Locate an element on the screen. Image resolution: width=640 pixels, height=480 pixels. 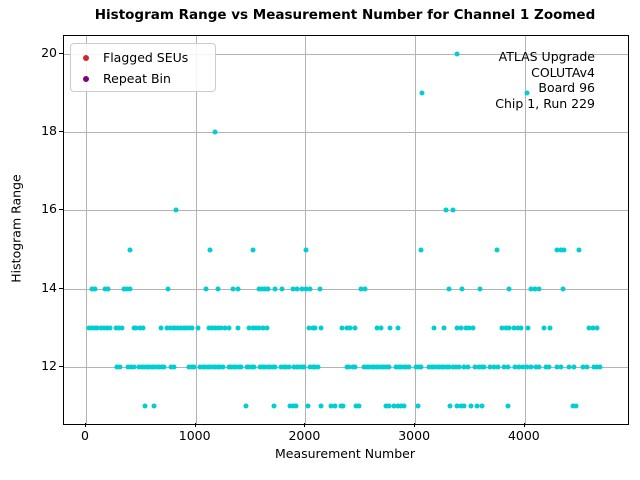
legend-entry: Repeat Bin is located at coordinates (143, 78).